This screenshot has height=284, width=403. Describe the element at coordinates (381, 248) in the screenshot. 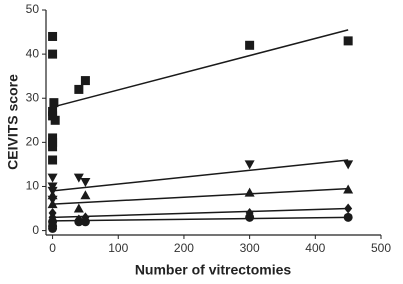

I see `x-tick-label: 500` at that location.